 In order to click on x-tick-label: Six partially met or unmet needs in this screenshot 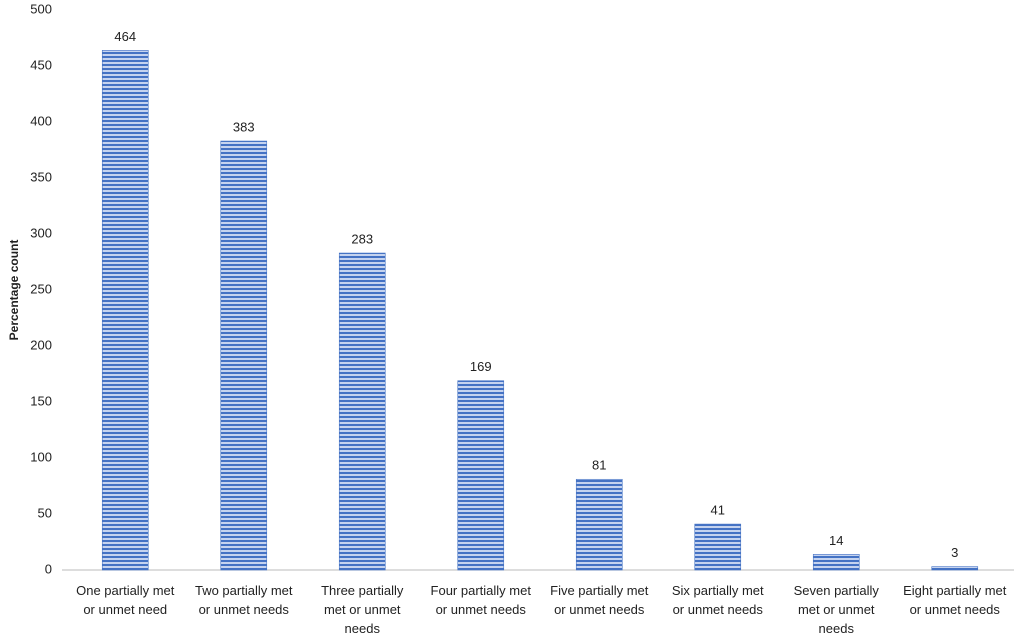, I will do `click(718, 600)`.